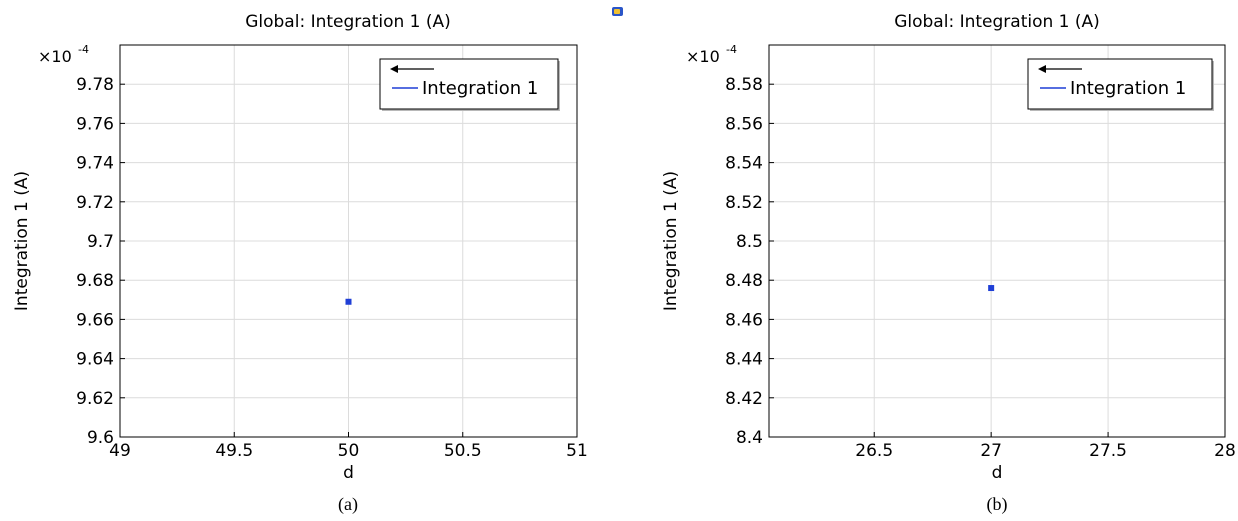 This screenshot has width=1238, height=521. Describe the element at coordinates (744, 124) in the screenshot. I see `y-tick-label: 8.56` at that location.